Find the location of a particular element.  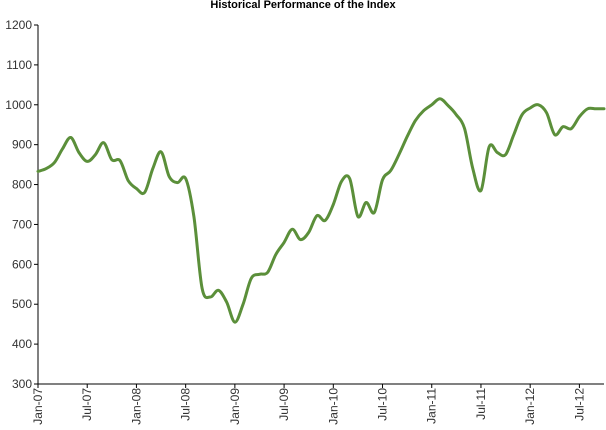

x-tick-label: Jan-07 is located at coordinates (38, 406).